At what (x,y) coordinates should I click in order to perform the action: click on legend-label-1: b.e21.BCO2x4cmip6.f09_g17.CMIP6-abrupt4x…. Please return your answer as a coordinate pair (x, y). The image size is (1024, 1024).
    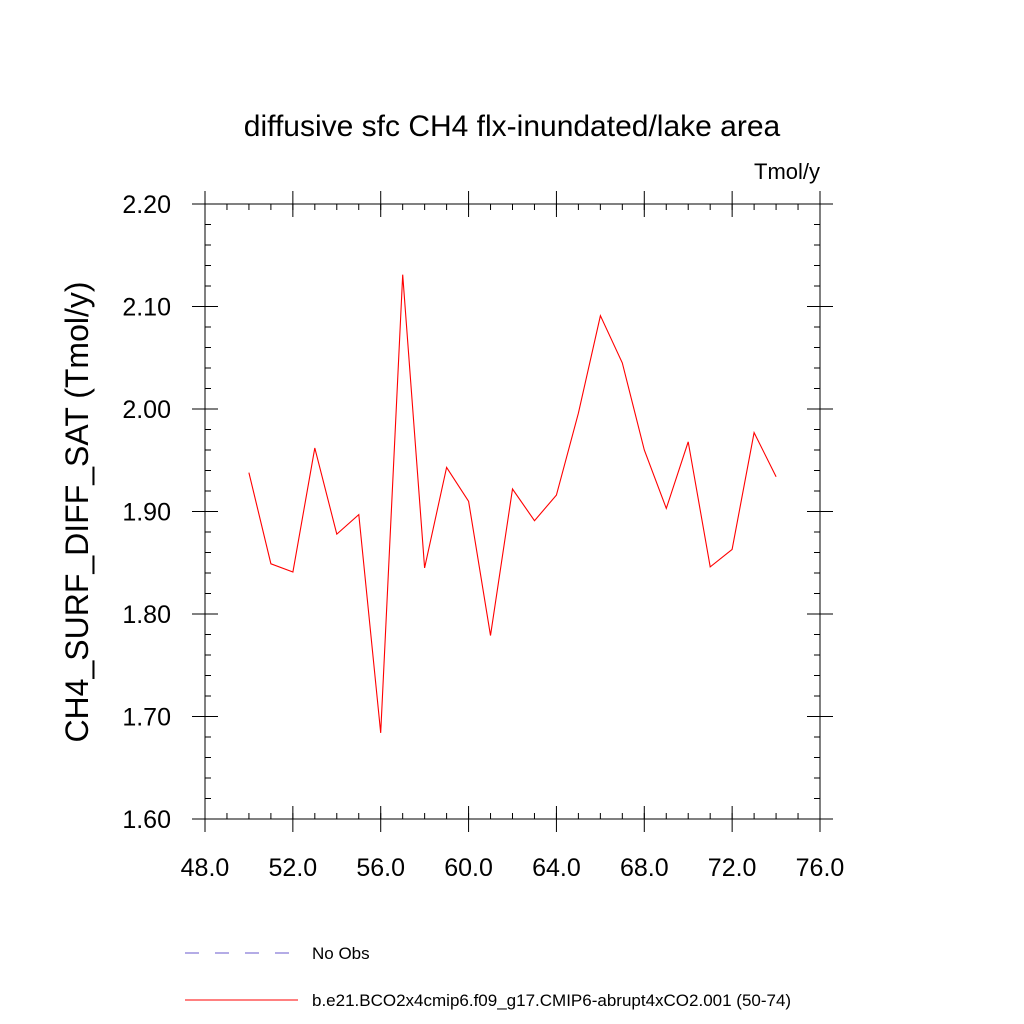
    Looking at the image, I should click on (551, 1000).